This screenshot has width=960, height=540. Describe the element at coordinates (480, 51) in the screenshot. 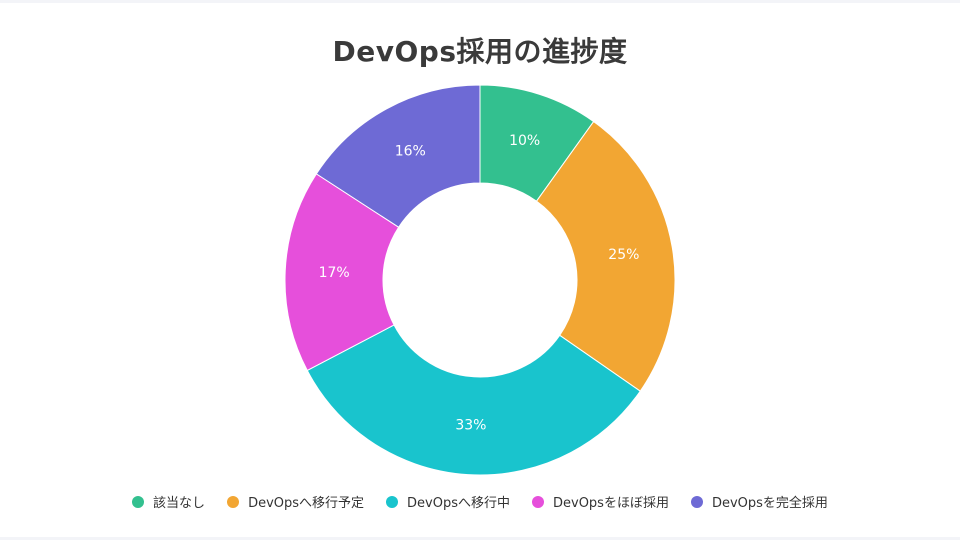

I see `chart-title: DevOps採用の進捗度` at that location.